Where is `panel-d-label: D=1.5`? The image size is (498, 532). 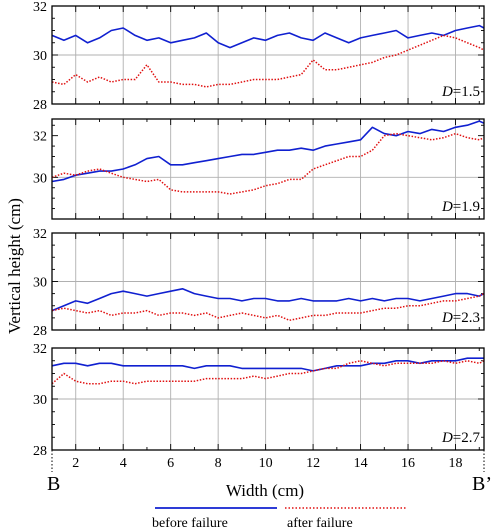 panel-d-label: D=1.5 is located at coordinates (460, 92).